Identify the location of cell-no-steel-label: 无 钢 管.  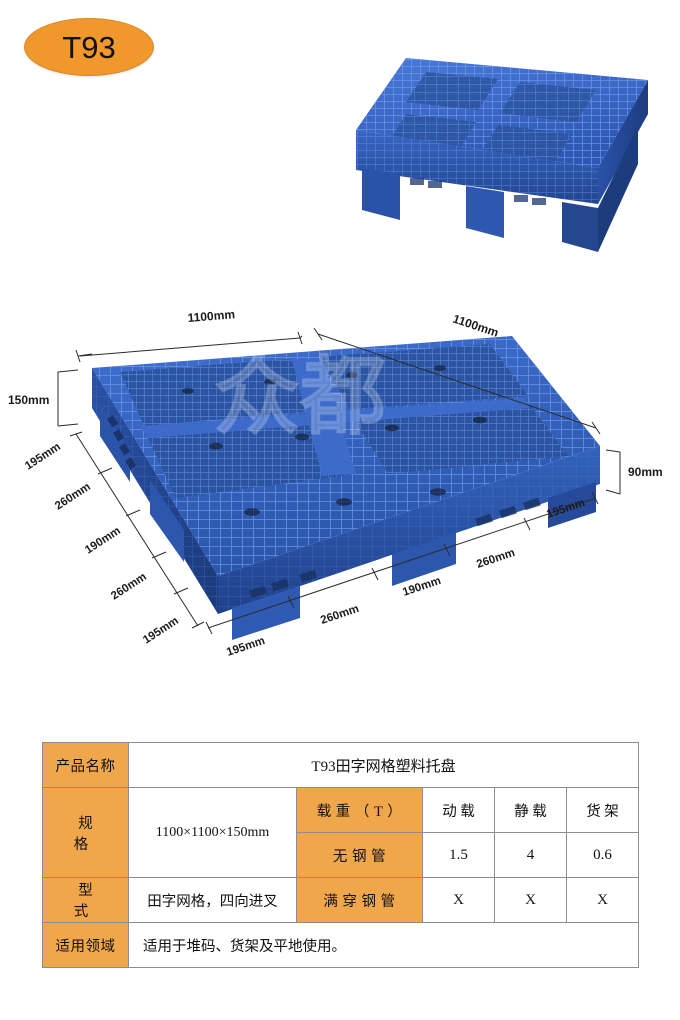
(359, 855).